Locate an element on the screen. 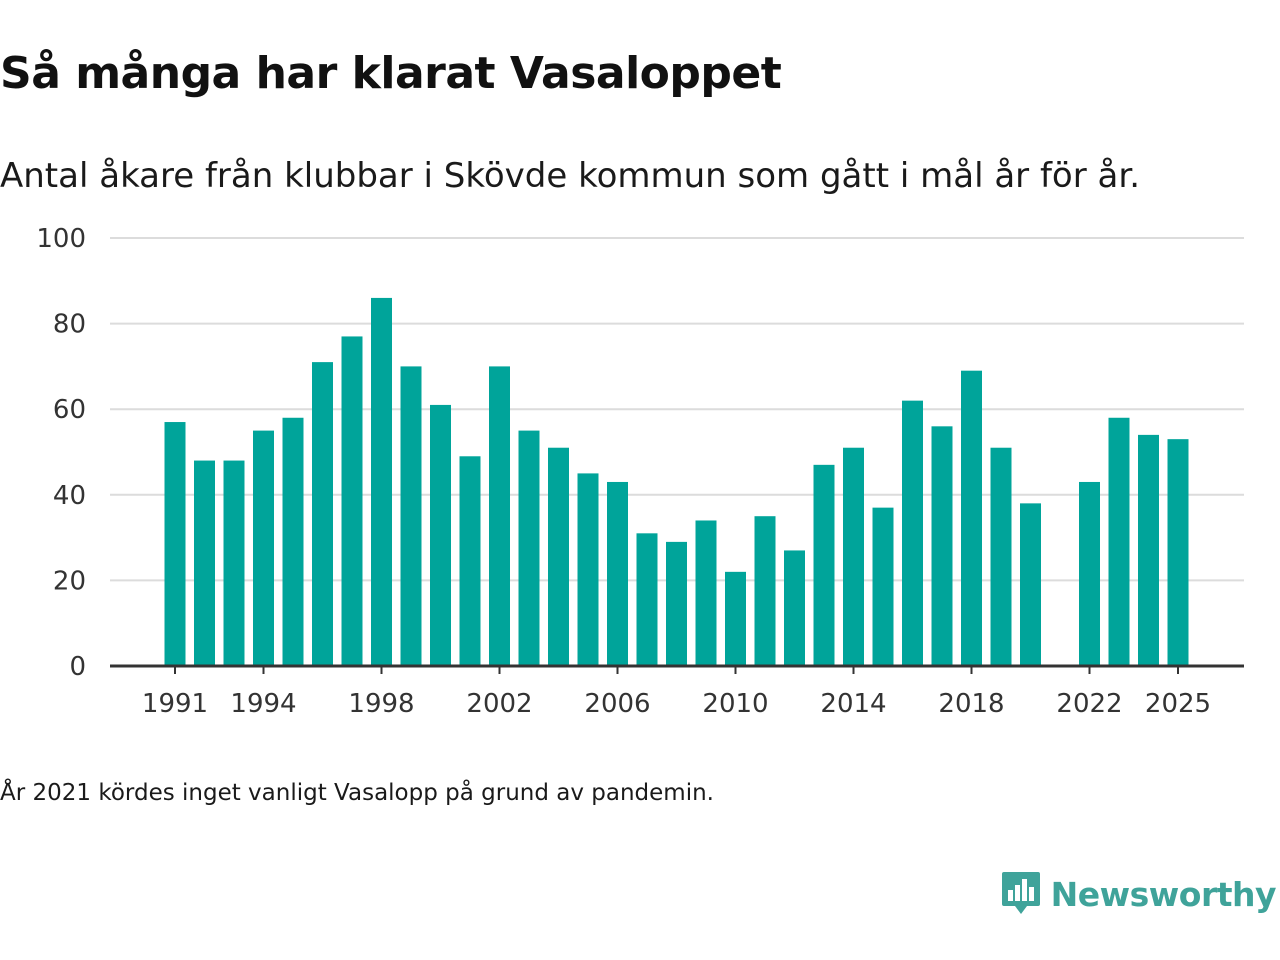 The image size is (1280, 960). x-tick-label: 2006 is located at coordinates (617, 704).